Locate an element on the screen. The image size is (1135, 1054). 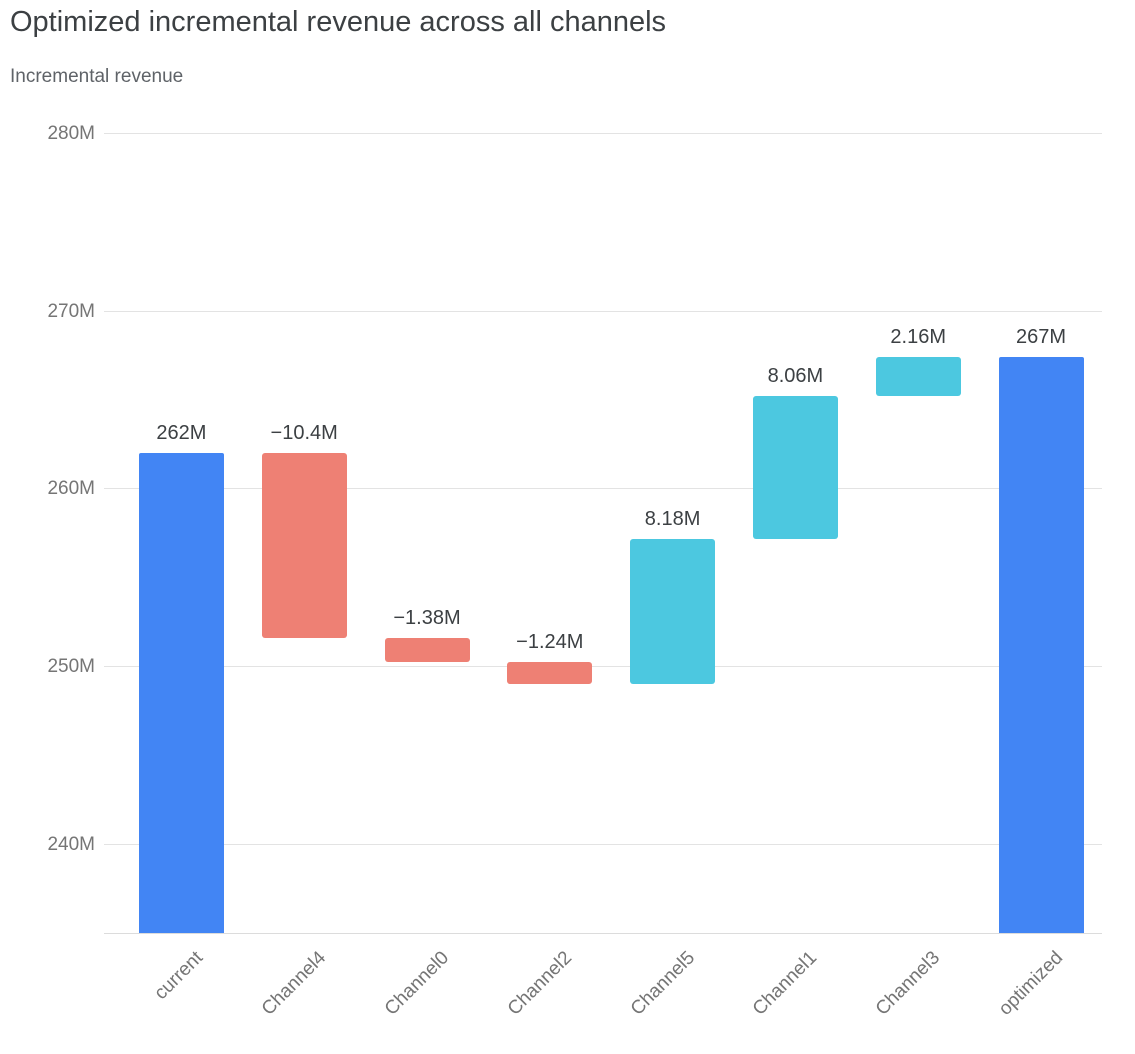
waterfall-bar-Channel5 is located at coordinates (673, 611).